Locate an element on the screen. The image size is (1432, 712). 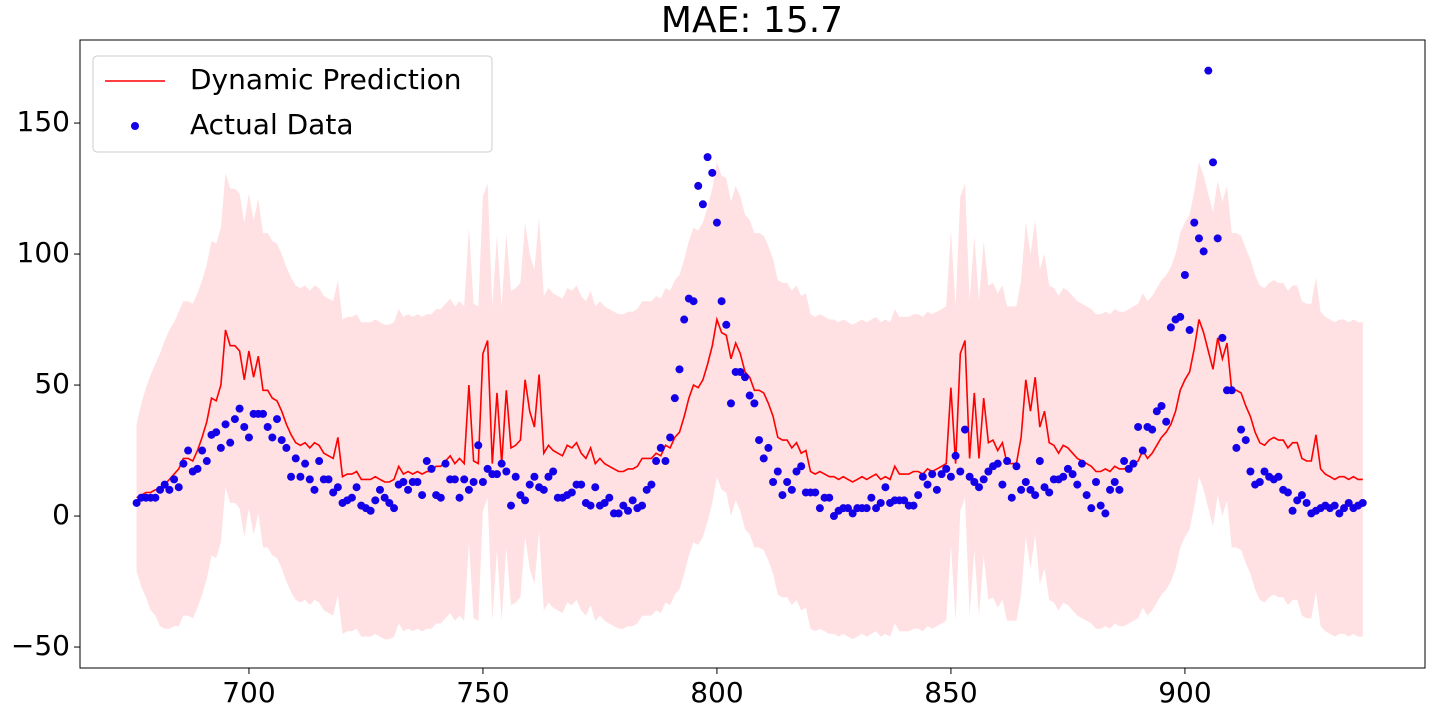
y-tick-label: 100 is located at coordinates (43, 252).